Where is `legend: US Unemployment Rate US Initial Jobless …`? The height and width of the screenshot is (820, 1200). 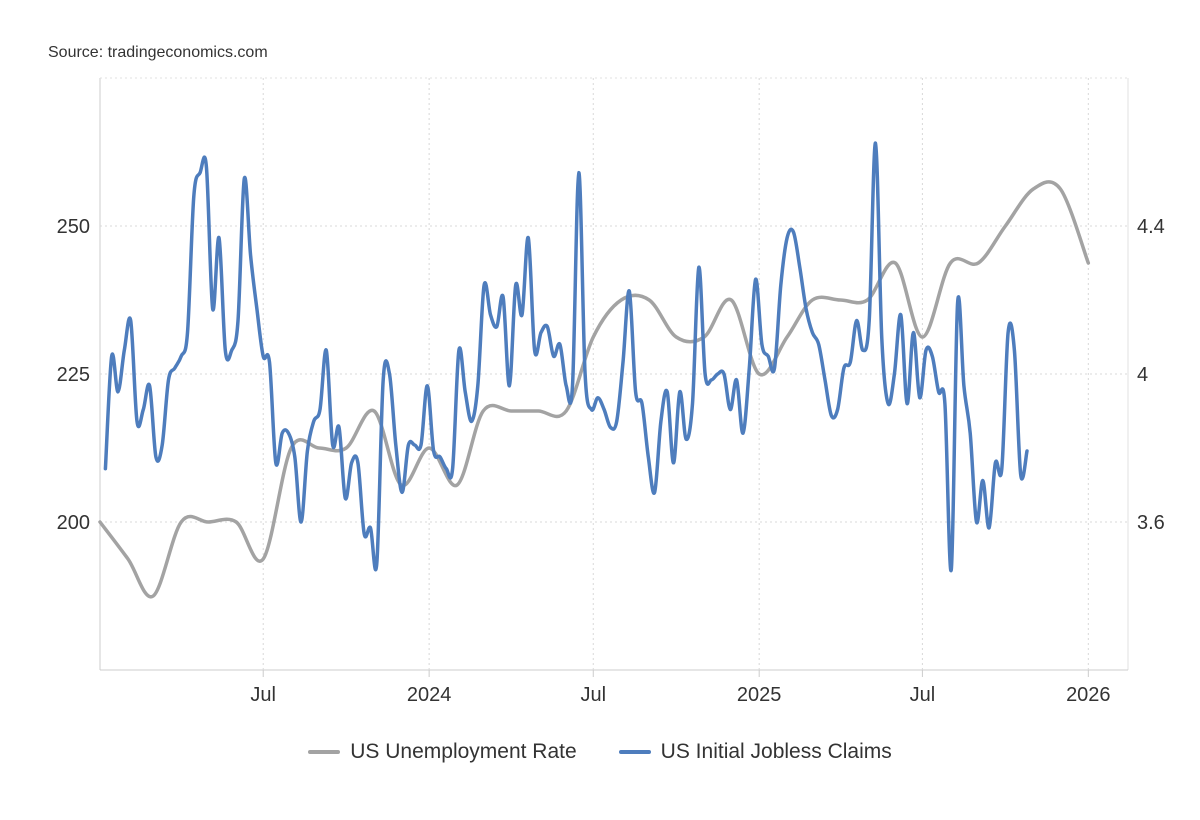
legend: US Unemployment Rate US Initial Jobless … is located at coordinates (600, 752).